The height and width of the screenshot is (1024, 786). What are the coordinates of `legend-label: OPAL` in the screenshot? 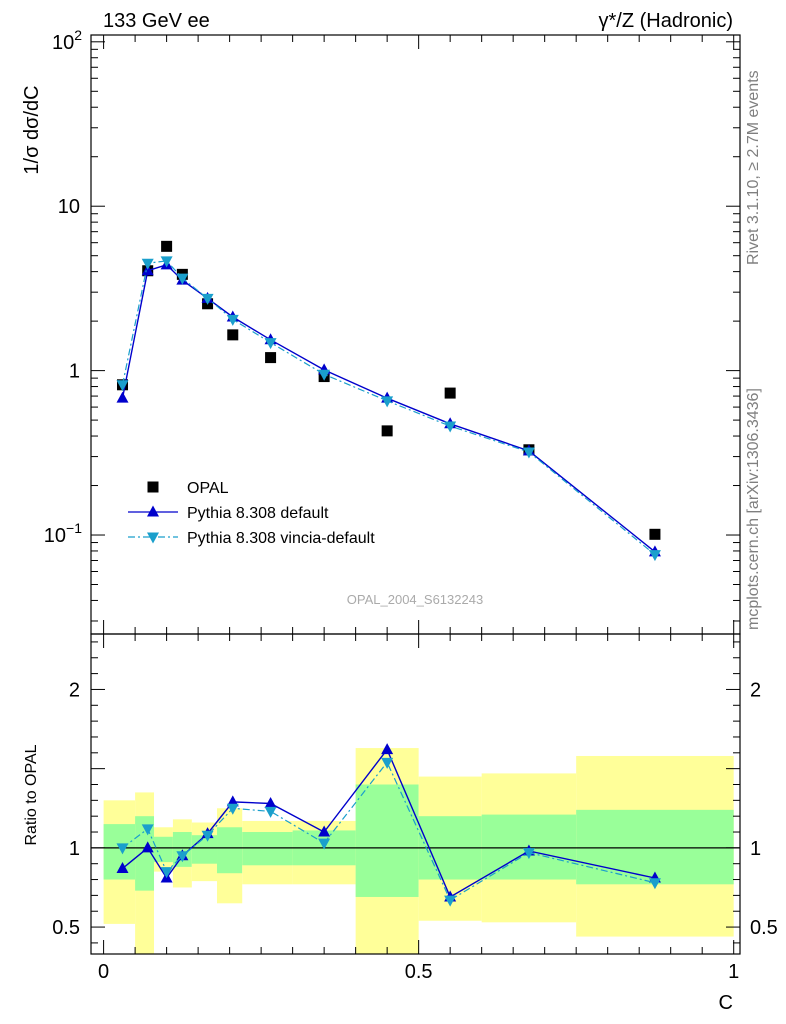 It's located at (208, 488).